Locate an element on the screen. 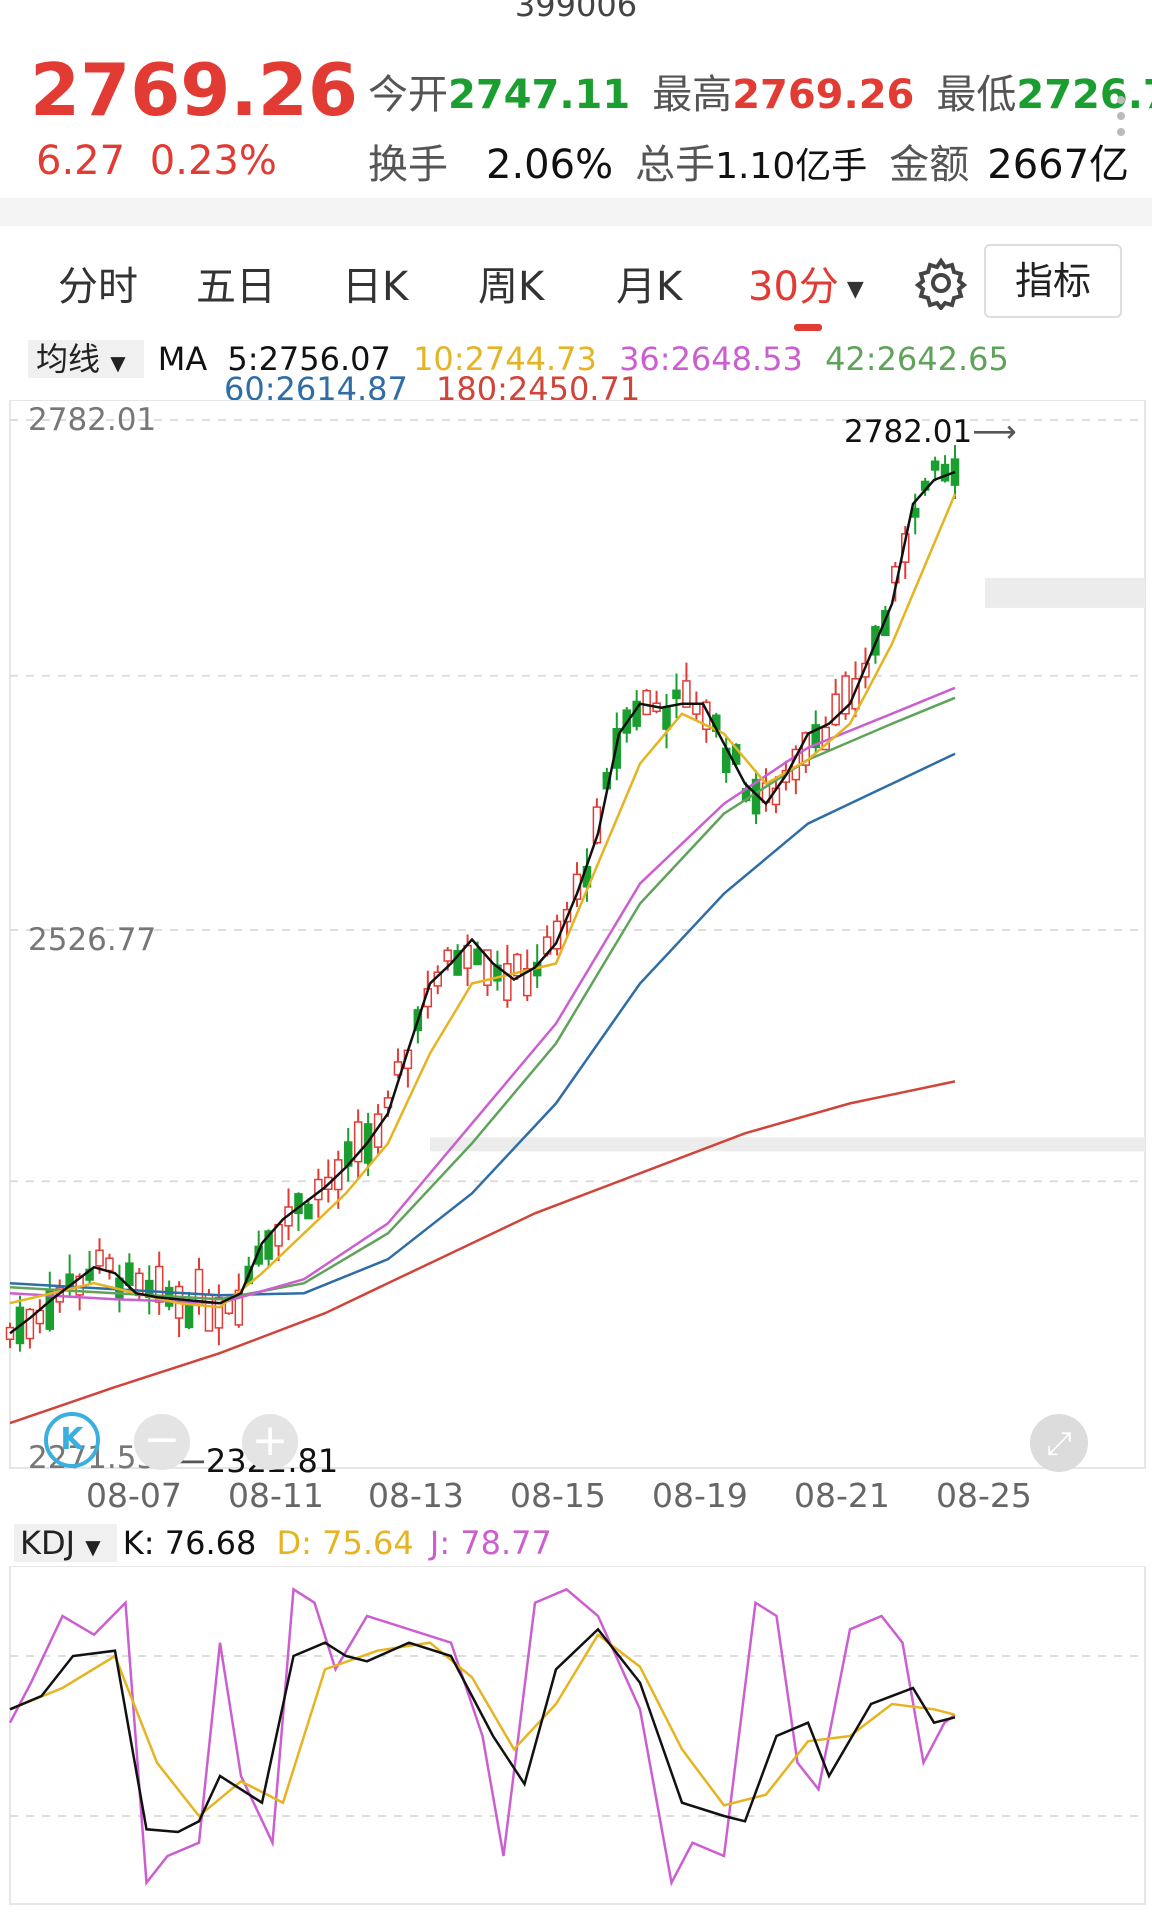 The width and height of the screenshot is (1152, 1923). kdj-j-value: J: 78.77 is located at coordinates (490, 1543).